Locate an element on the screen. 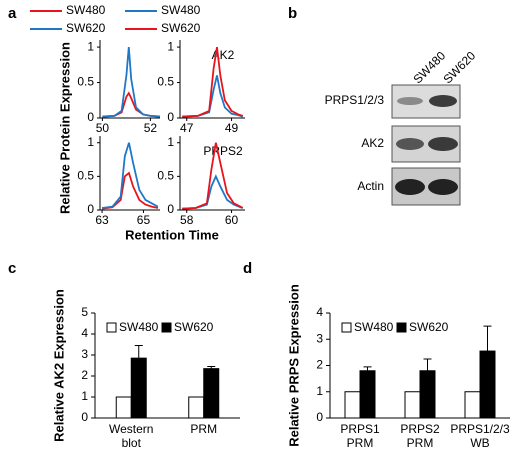 This screenshot has width=525, height=463. panel-label: b is located at coordinates (292, 13).